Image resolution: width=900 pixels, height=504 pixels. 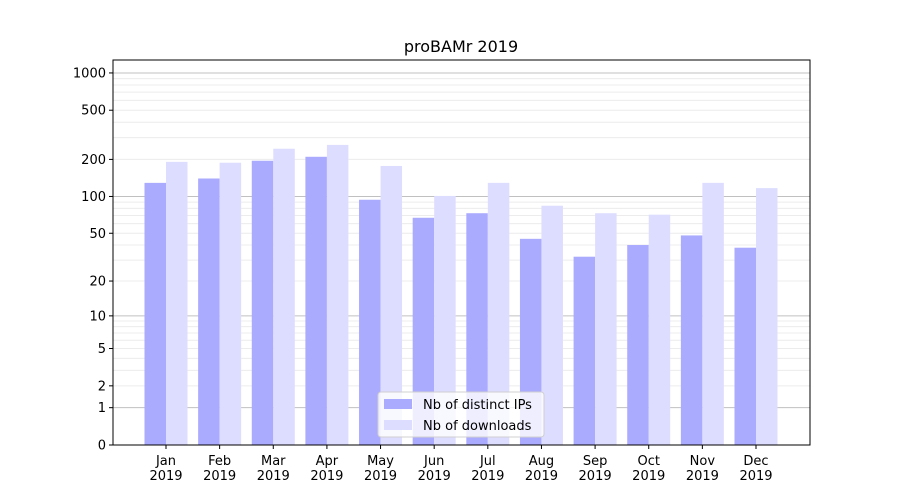 What do you see at coordinates (477, 405) in the screenshot?
I see `legend-label: Nb of distinct IPs` at bounding box center [477, 405].